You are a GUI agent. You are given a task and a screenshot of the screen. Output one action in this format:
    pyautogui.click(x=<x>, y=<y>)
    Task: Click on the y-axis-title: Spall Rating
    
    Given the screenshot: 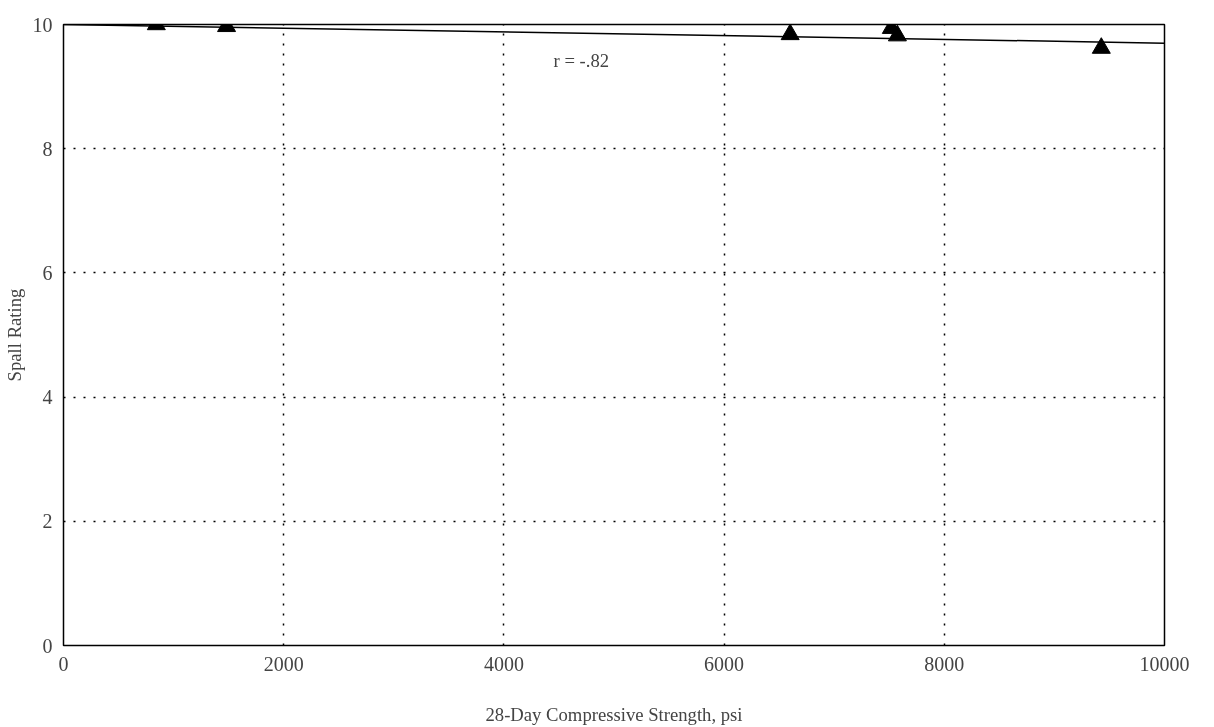 What is the action you would take?
    pyautogui.click(x=14, y=335)
    